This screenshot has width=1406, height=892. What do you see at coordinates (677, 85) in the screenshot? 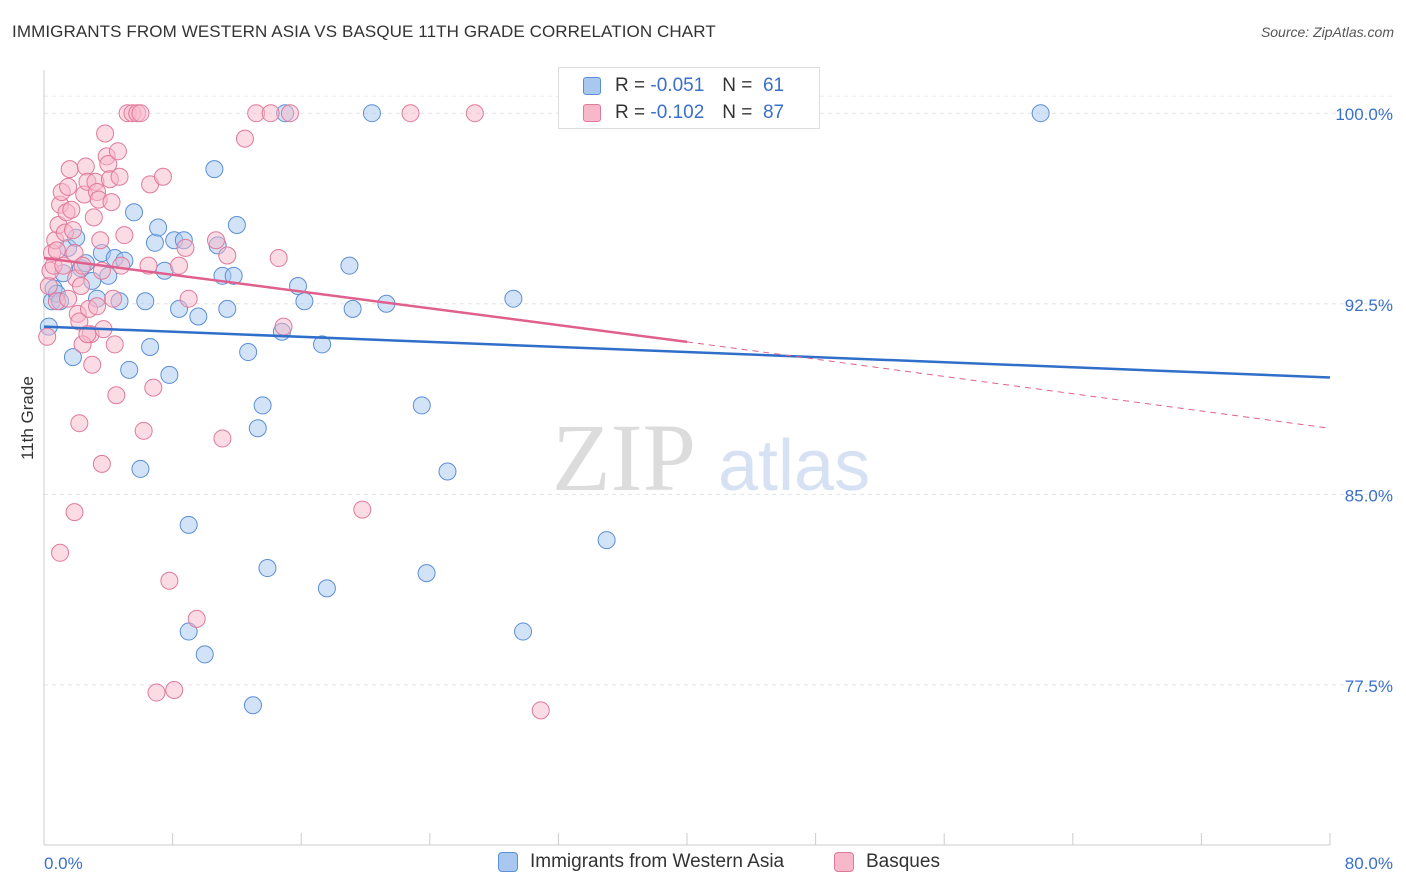
I see `r-value: -0.051` at bounding box center [677, 85].